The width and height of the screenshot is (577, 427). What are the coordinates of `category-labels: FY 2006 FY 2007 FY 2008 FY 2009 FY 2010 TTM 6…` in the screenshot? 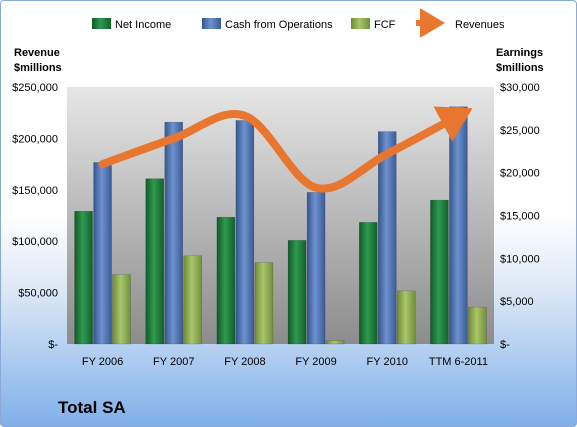 It's located at (285, 362).